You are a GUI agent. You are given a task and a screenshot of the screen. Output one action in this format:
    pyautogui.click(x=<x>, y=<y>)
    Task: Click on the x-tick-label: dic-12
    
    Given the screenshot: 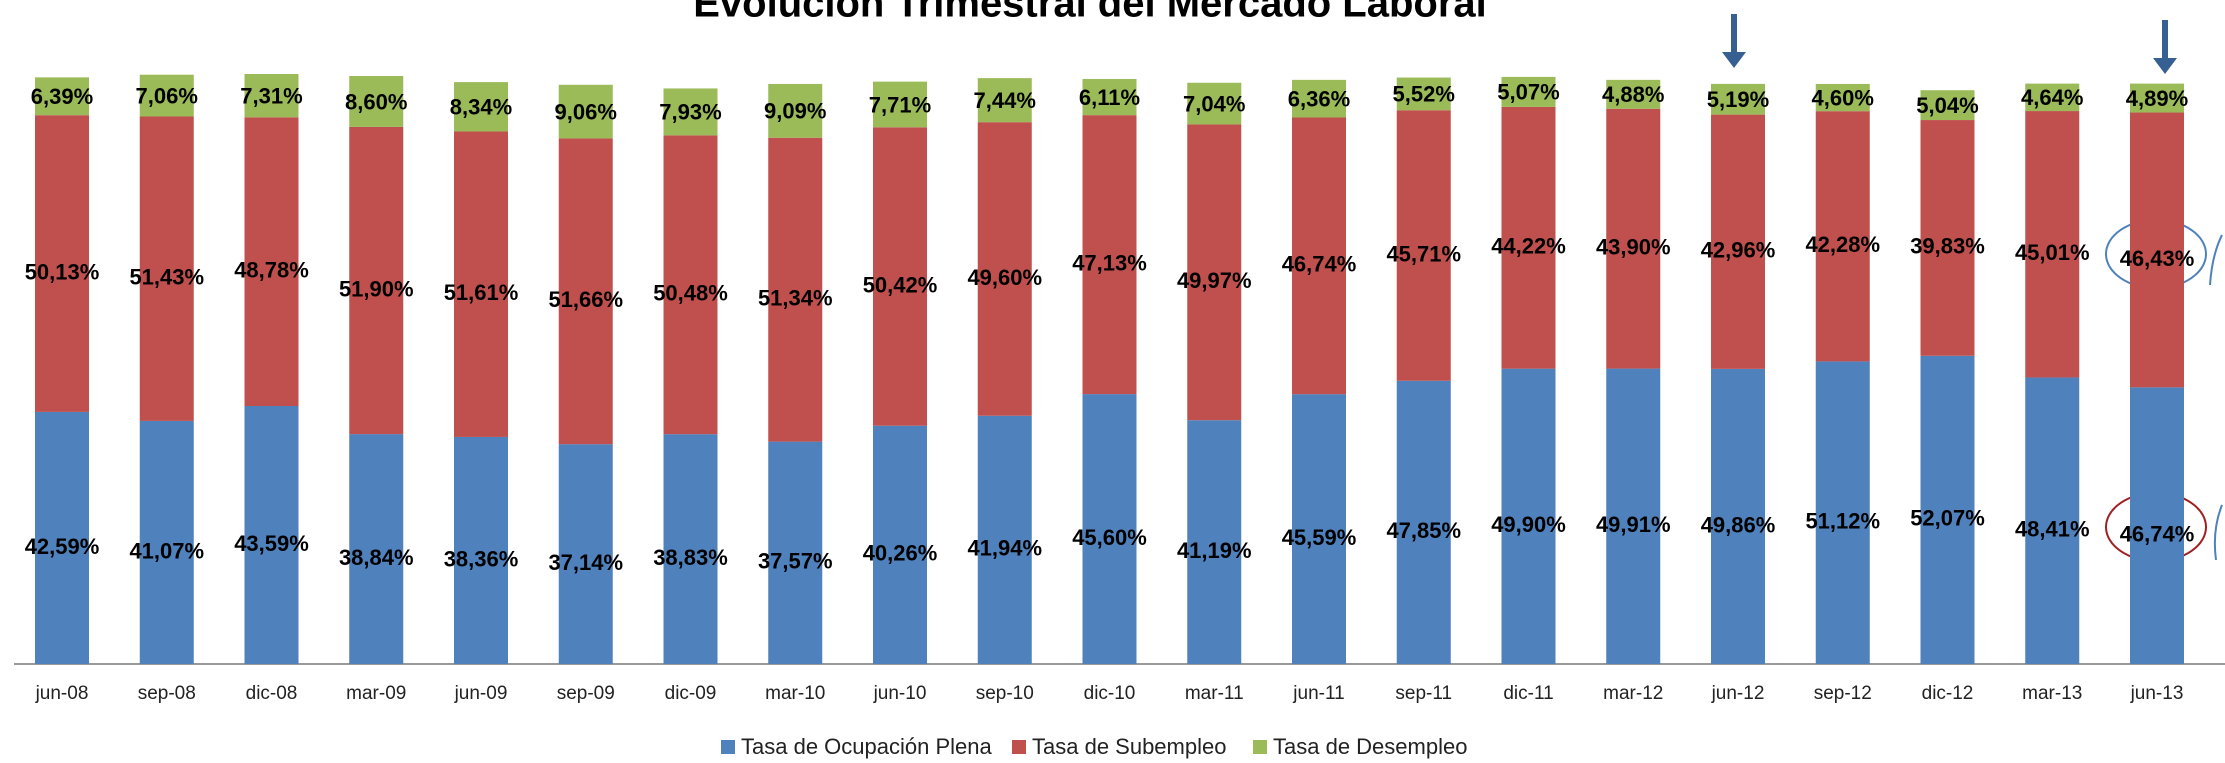 What is the action you would take?
    pyautogui.click(x=1948, y=693)
    